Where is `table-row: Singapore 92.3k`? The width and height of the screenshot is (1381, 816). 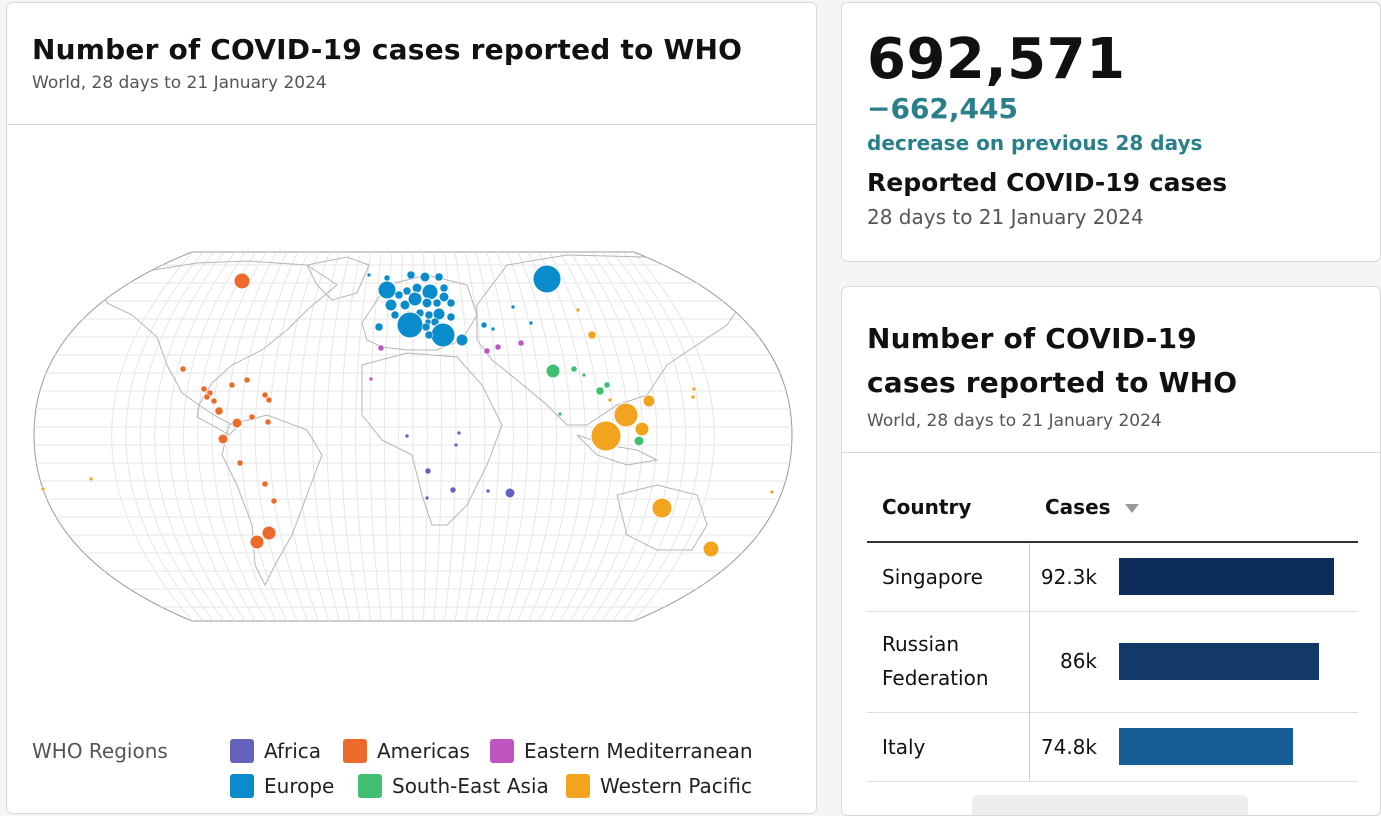
table-row: Singapore 92.3k is located at coordinates (1112, 577).